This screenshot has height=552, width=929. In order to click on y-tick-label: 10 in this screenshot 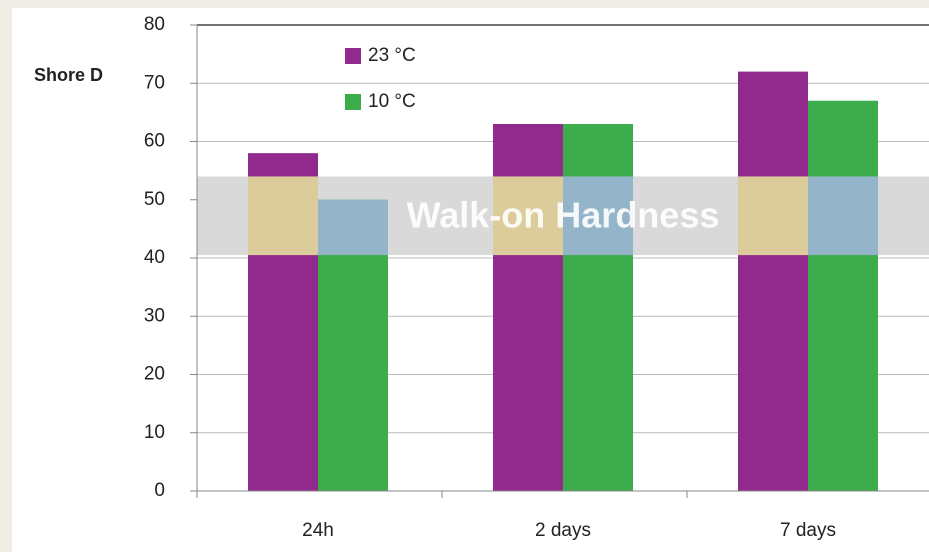, I will do `click(154, 432)`.